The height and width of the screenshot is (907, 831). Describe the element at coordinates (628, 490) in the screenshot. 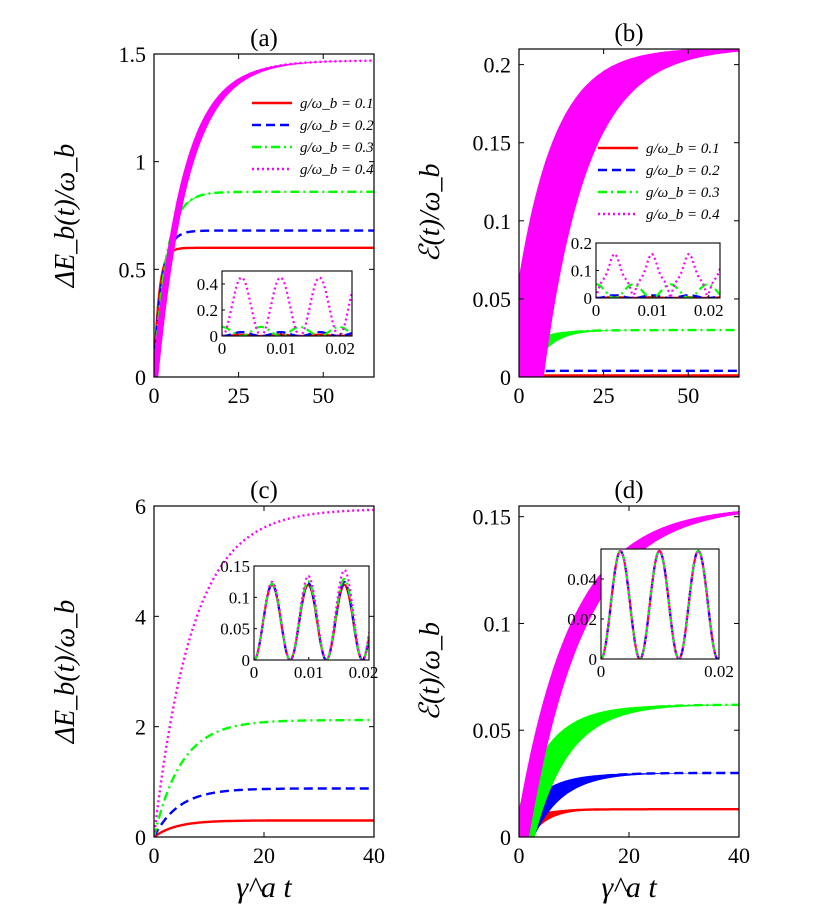

I see `panel-title-d: (d)` at that location.